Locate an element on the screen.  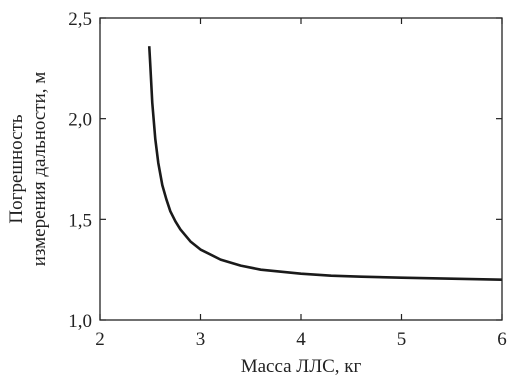
y-axis-label-line-2: измерения дальности, м is located at coordinates (39, 169).